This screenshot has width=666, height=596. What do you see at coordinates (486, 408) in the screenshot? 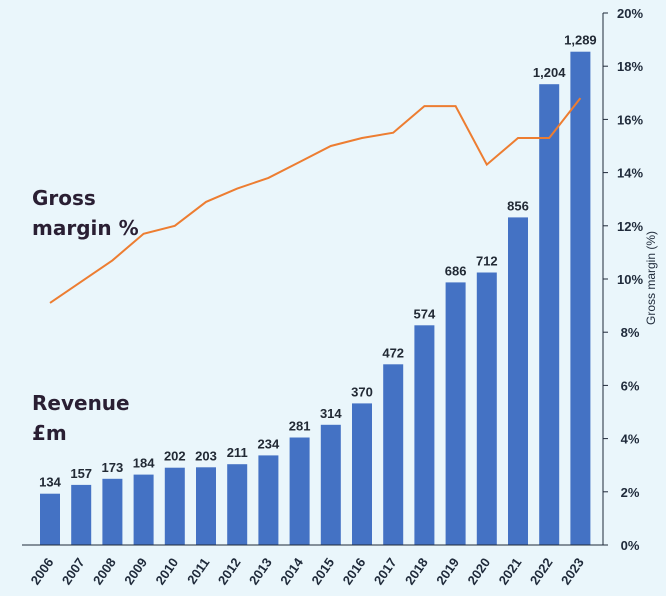
I see `bar-2020` at bounding box center [486, 408].